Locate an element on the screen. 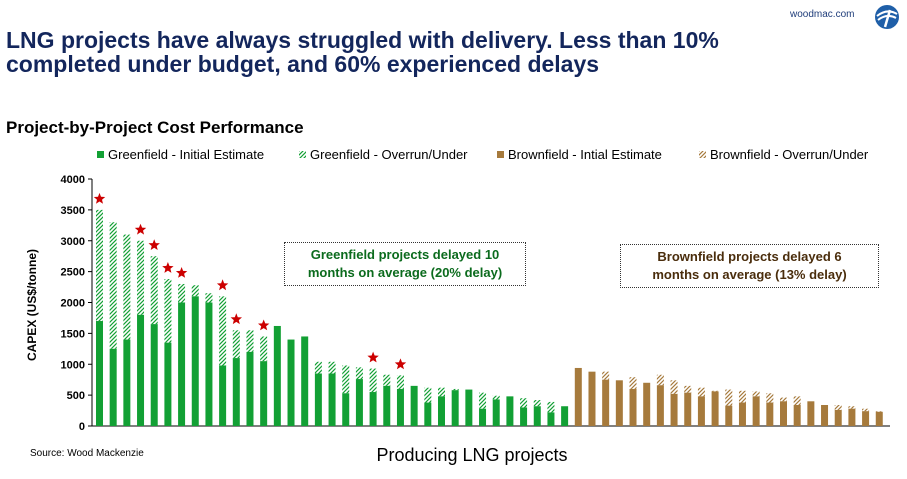  annotation-line: Brownfield projects delayed 6 is located at coordinates (749, 256).